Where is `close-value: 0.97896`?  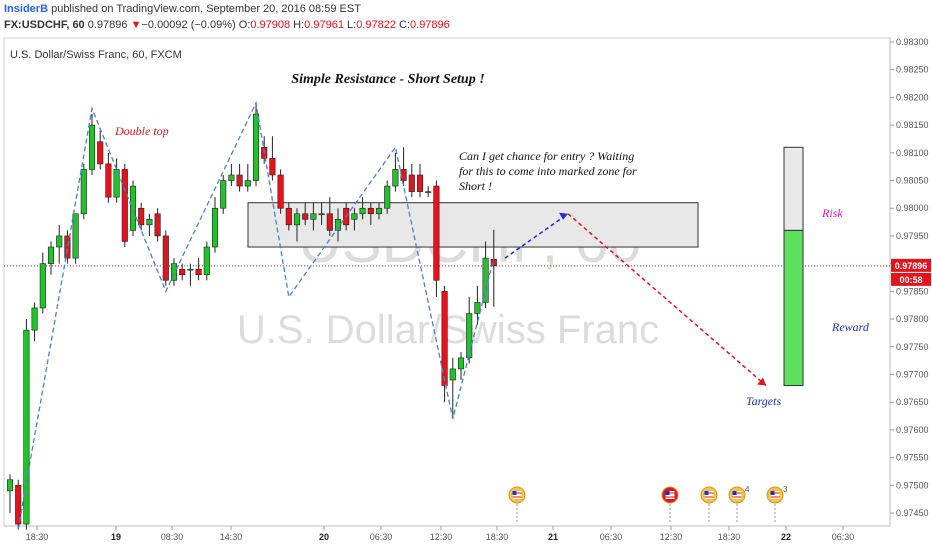
close-value: 0.97896 is located at coordinates (430, 25).